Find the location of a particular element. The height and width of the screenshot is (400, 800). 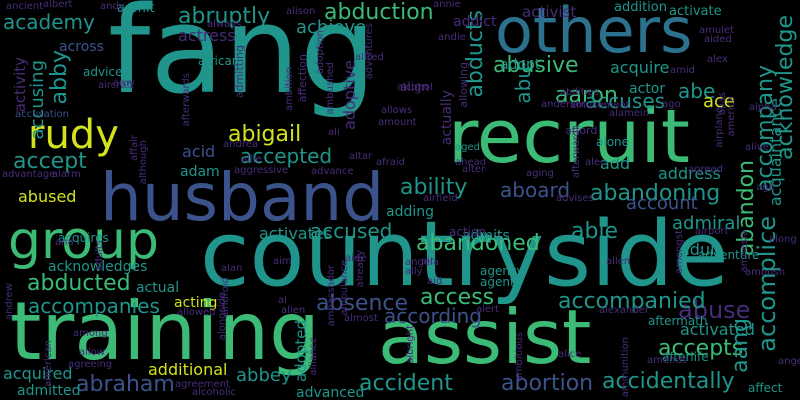

word-addict: addict is located at coordinates (475, 22).